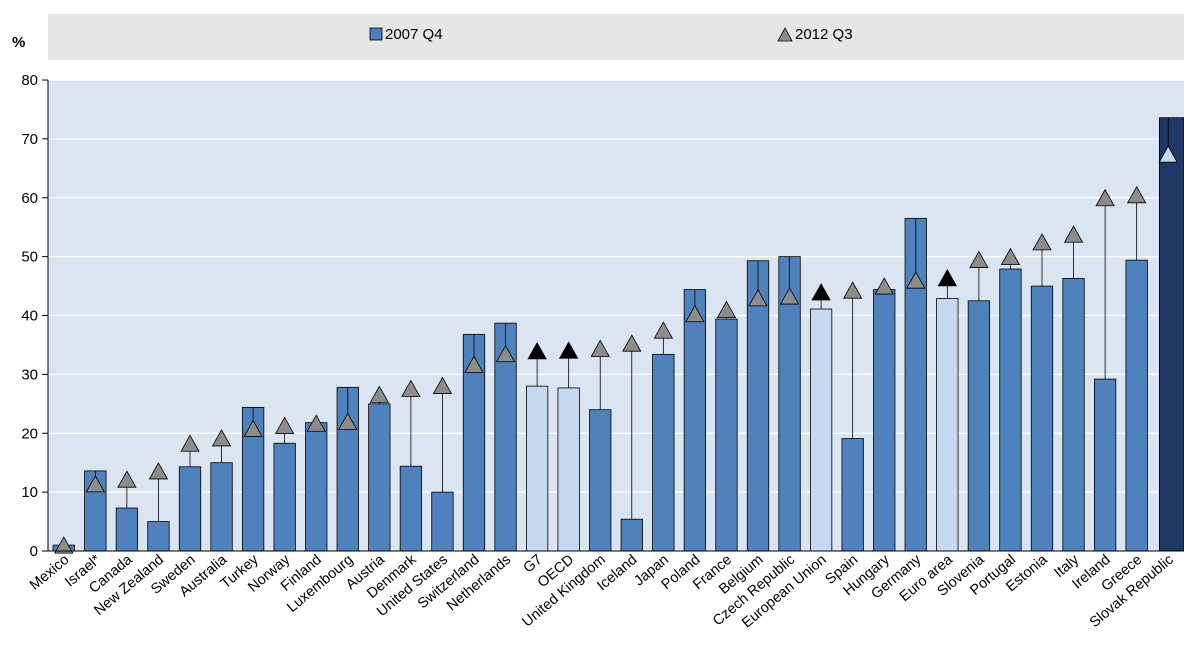 This screenshot has height=658, width=1184. Describe the element at coordinates (29, 492) in the screenshot. I see `y-tick-label: 10` at that location.